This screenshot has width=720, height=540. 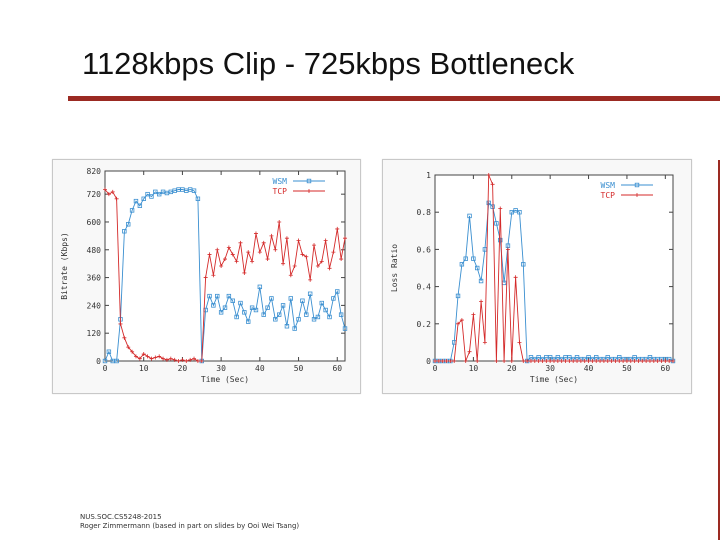 What do you see at coordinates (394, 268) in the screenshot?
I see `y-axis-label: Loss Ratio` at bounding box center [394, 268].